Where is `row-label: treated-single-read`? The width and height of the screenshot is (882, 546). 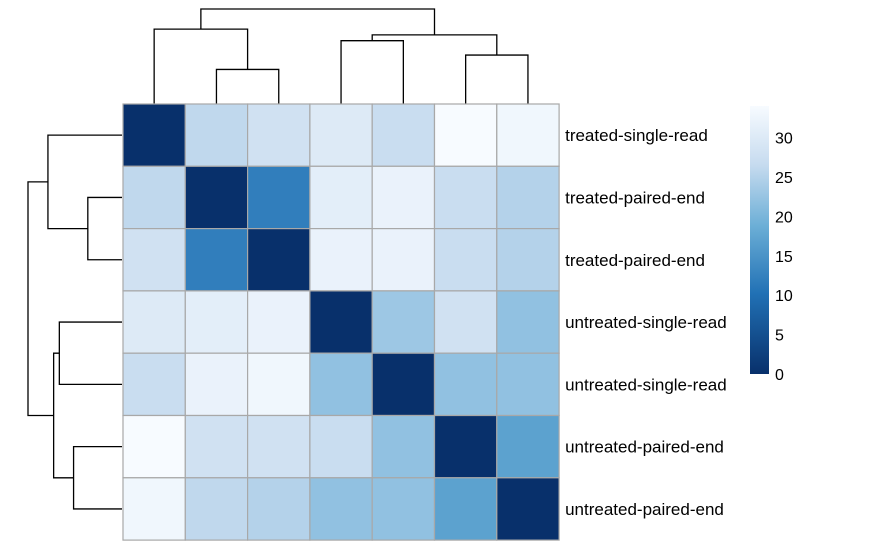 row-label: treated-single-read is located at coordinates (636, 135).